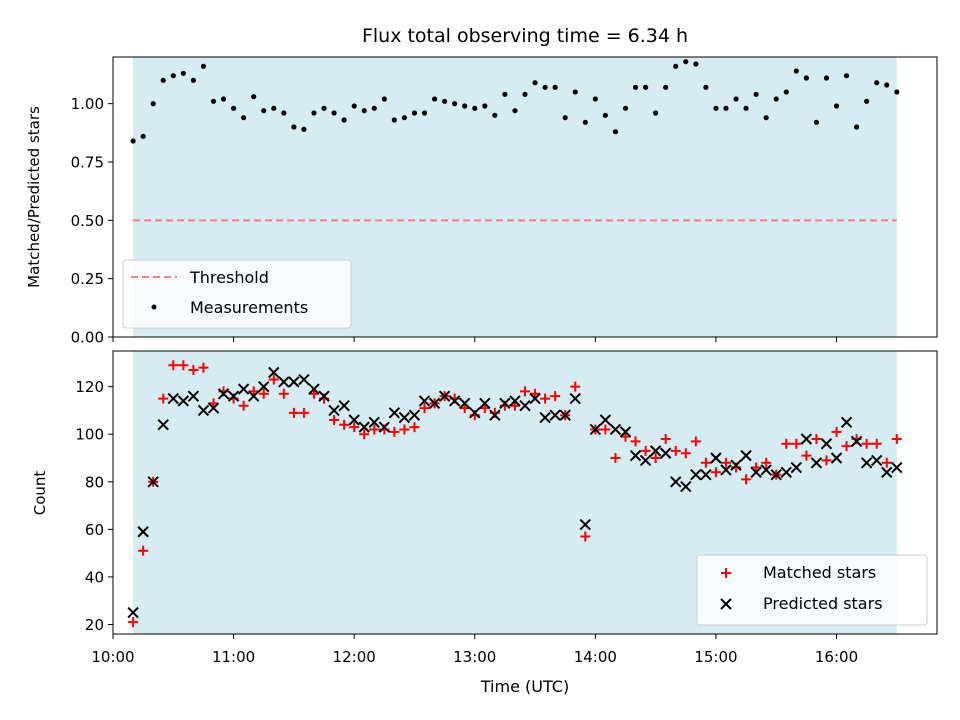 The width and height of the screenshot is (960, 720). I want to click on x-tick-label: 13:00, so click(474, 657).